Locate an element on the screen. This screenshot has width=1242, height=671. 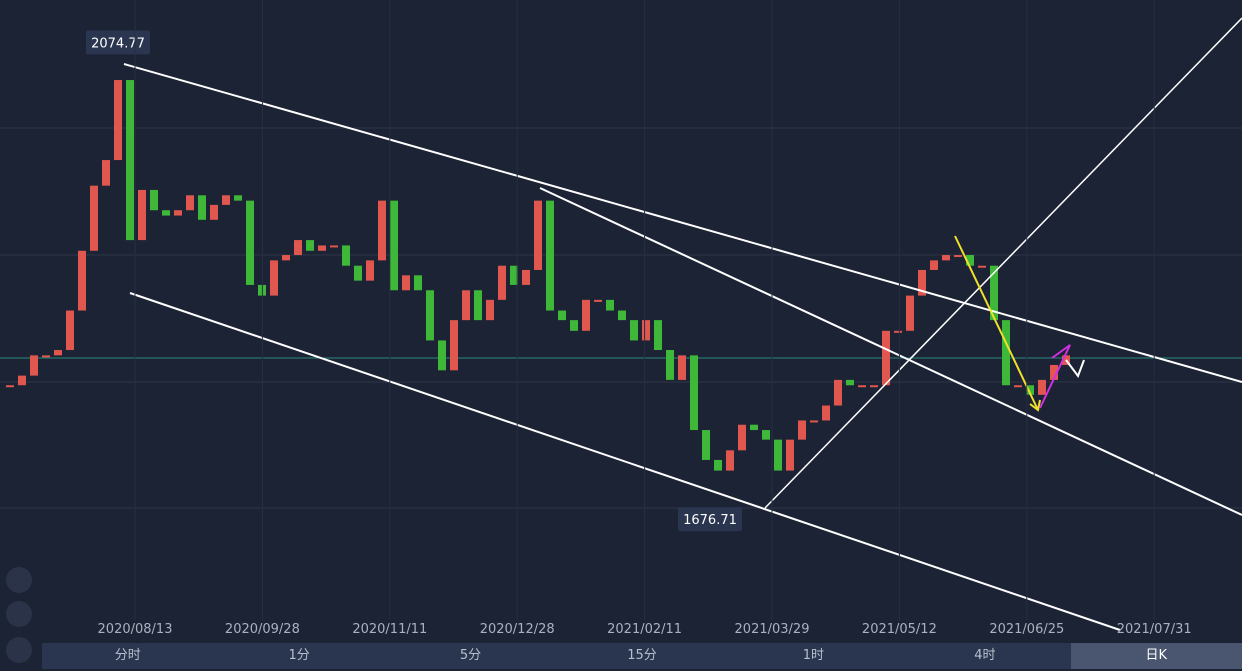
x-tick-label: 2020/11/11 is located at coordinates (389, 629).